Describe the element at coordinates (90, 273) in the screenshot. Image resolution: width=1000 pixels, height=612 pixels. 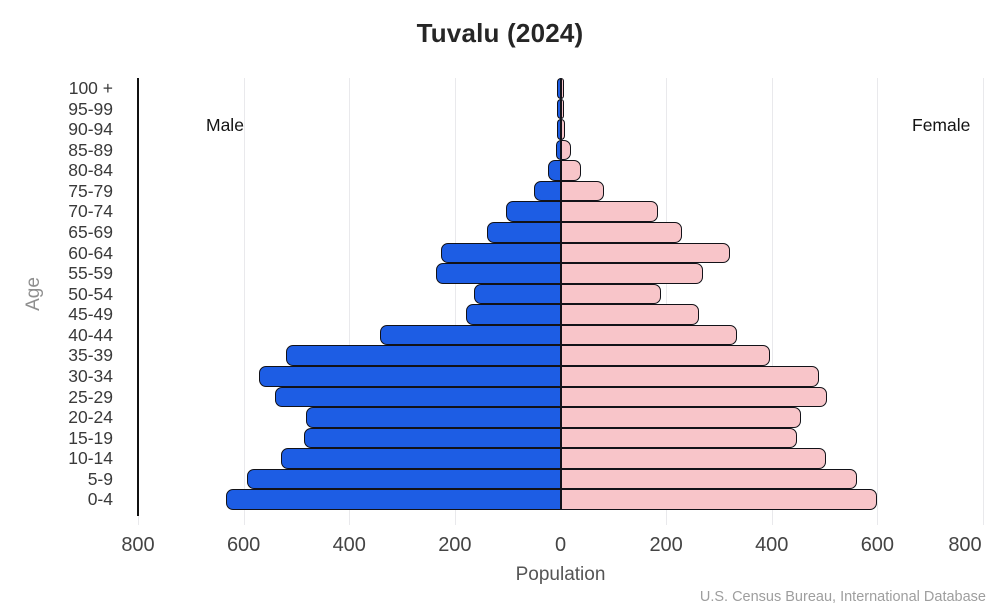
I see `age-tick-label: 55-59` at that location.